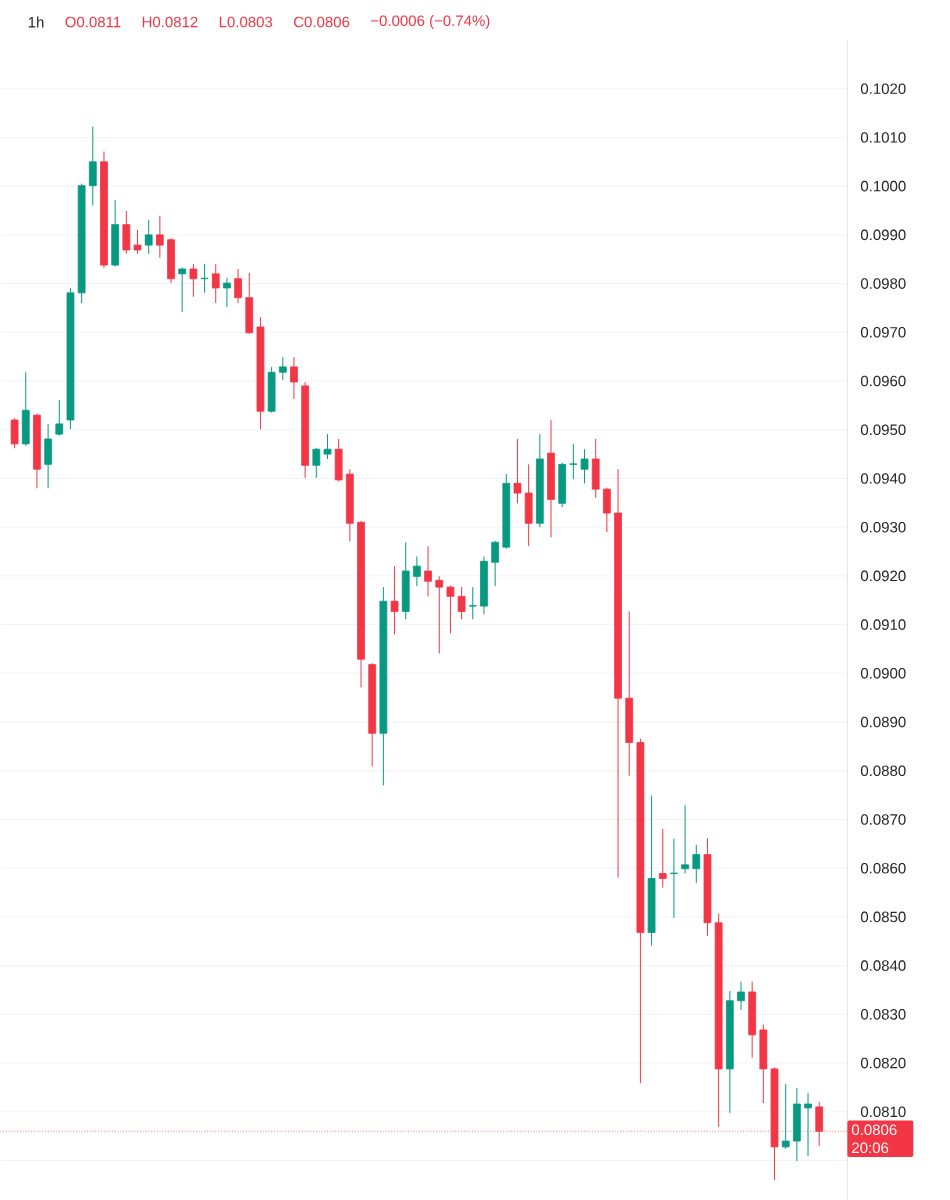 Image resolution: width=950 pixels, height=1200 pixels. I want to click on y-tick-label: 0.0850, so click(883, 917).